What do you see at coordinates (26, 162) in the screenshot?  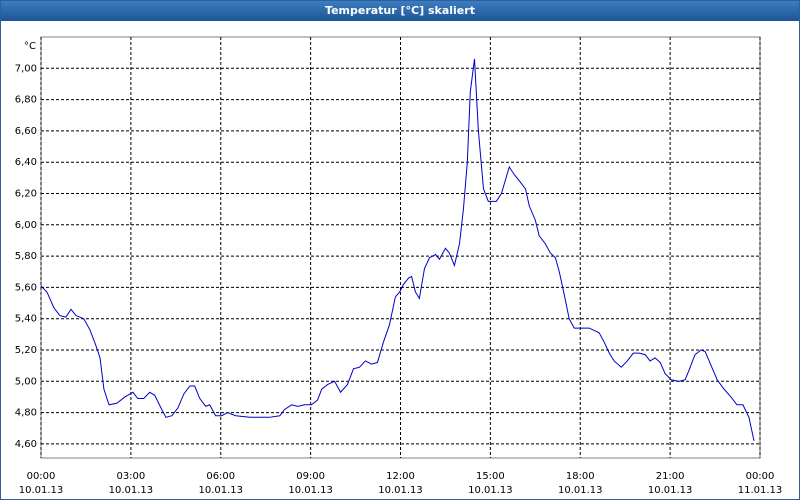 I see `y-tick-label: 6,40` at bounding box center [26, 162].